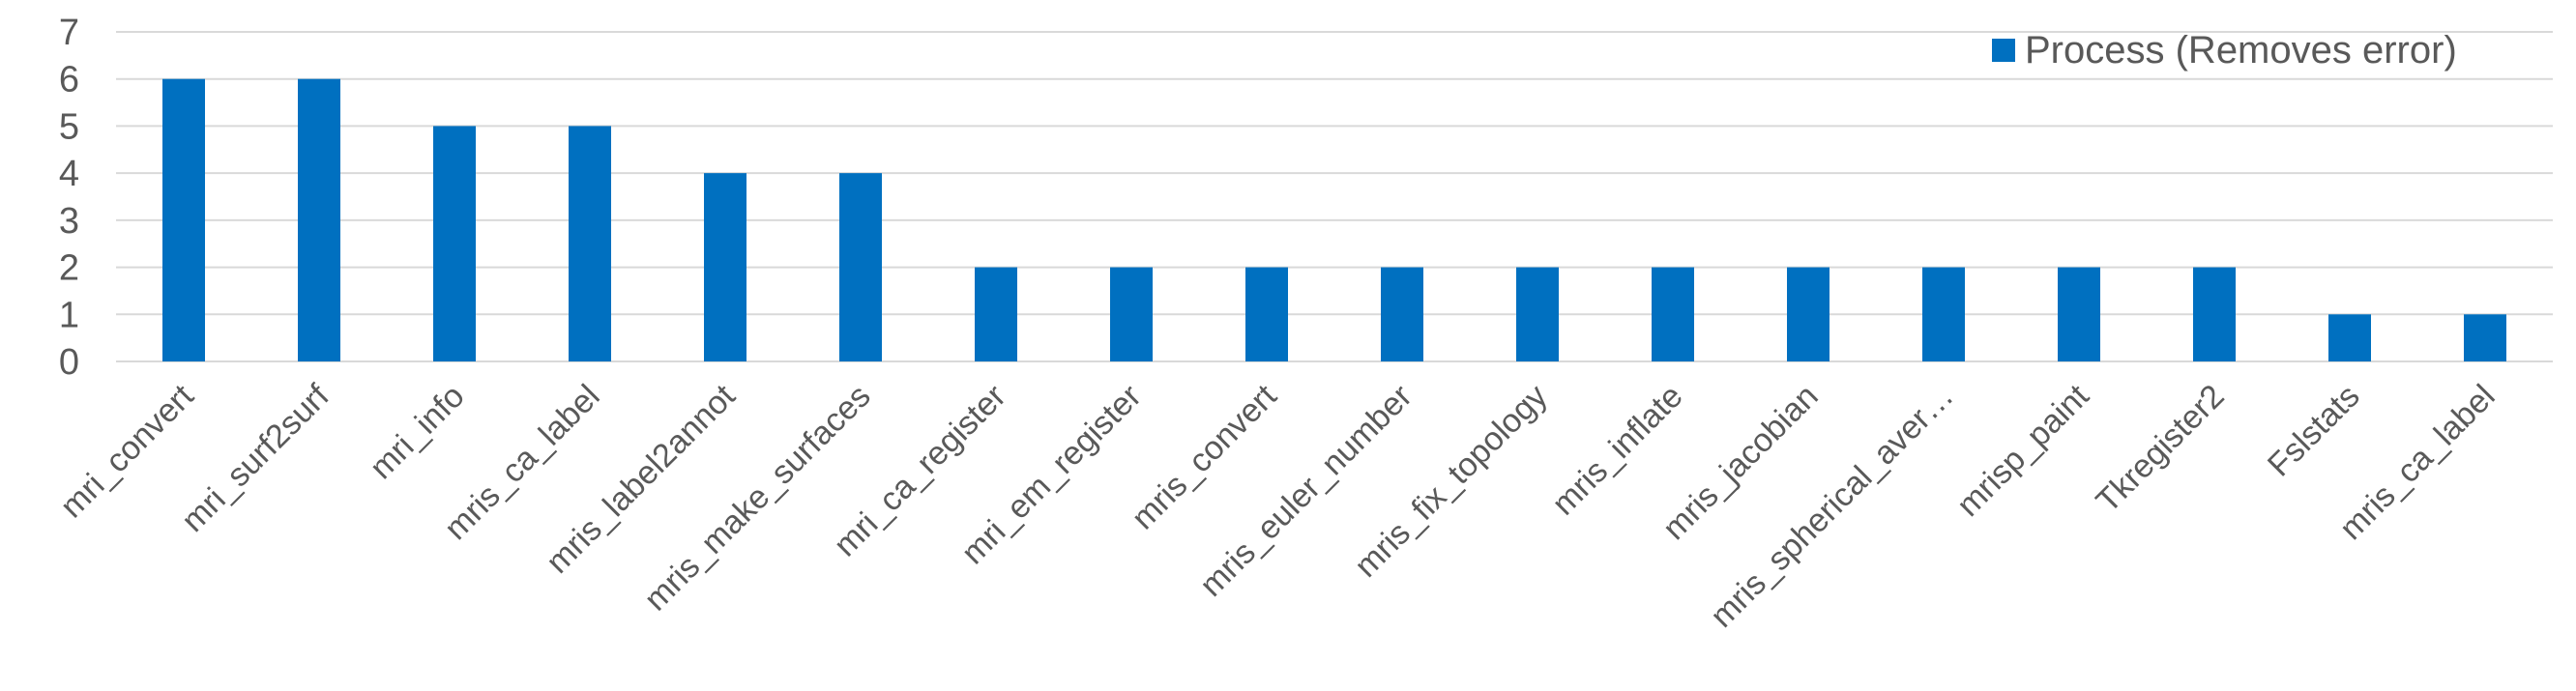 This screenshot has height=691, width=2576. I want to click on x-tick-label: mris_make_surfaces, so click(757, 498).